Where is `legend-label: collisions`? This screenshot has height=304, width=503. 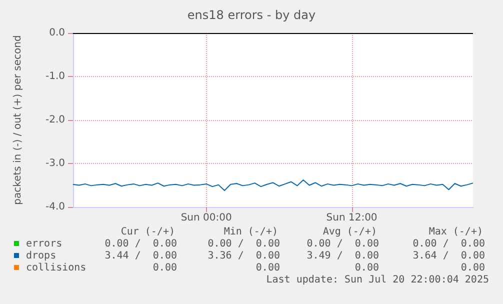
legend-label: collisions is located at coordinates (56, 268).